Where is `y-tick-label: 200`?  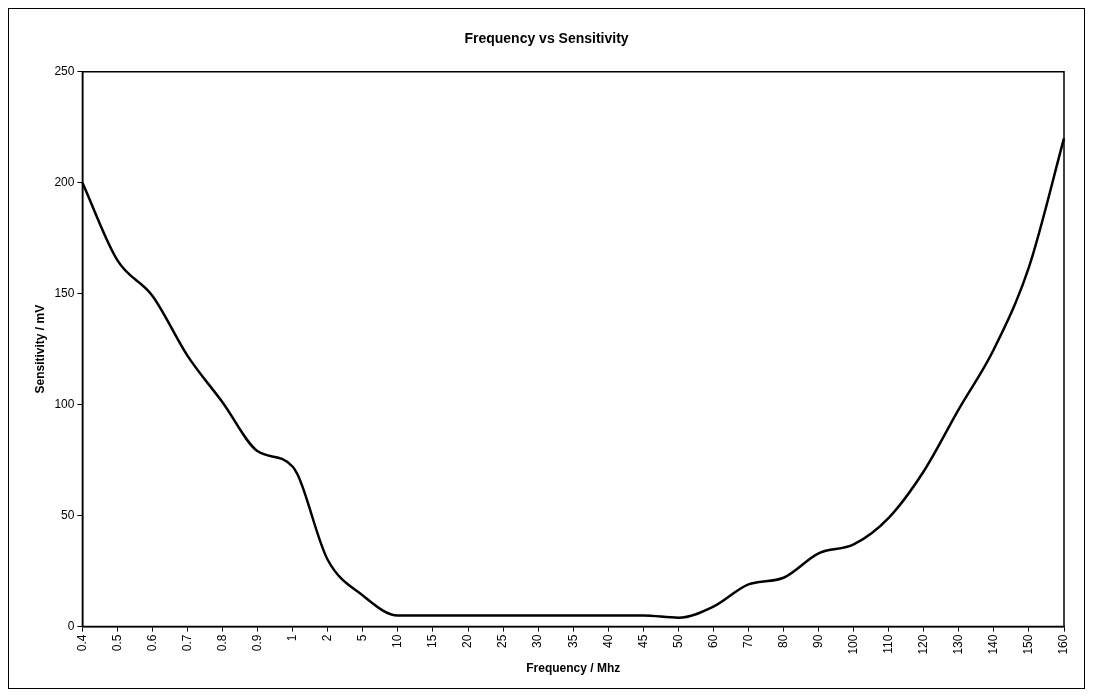 y-tick-label: 200 is located at coordinates (64, 182).